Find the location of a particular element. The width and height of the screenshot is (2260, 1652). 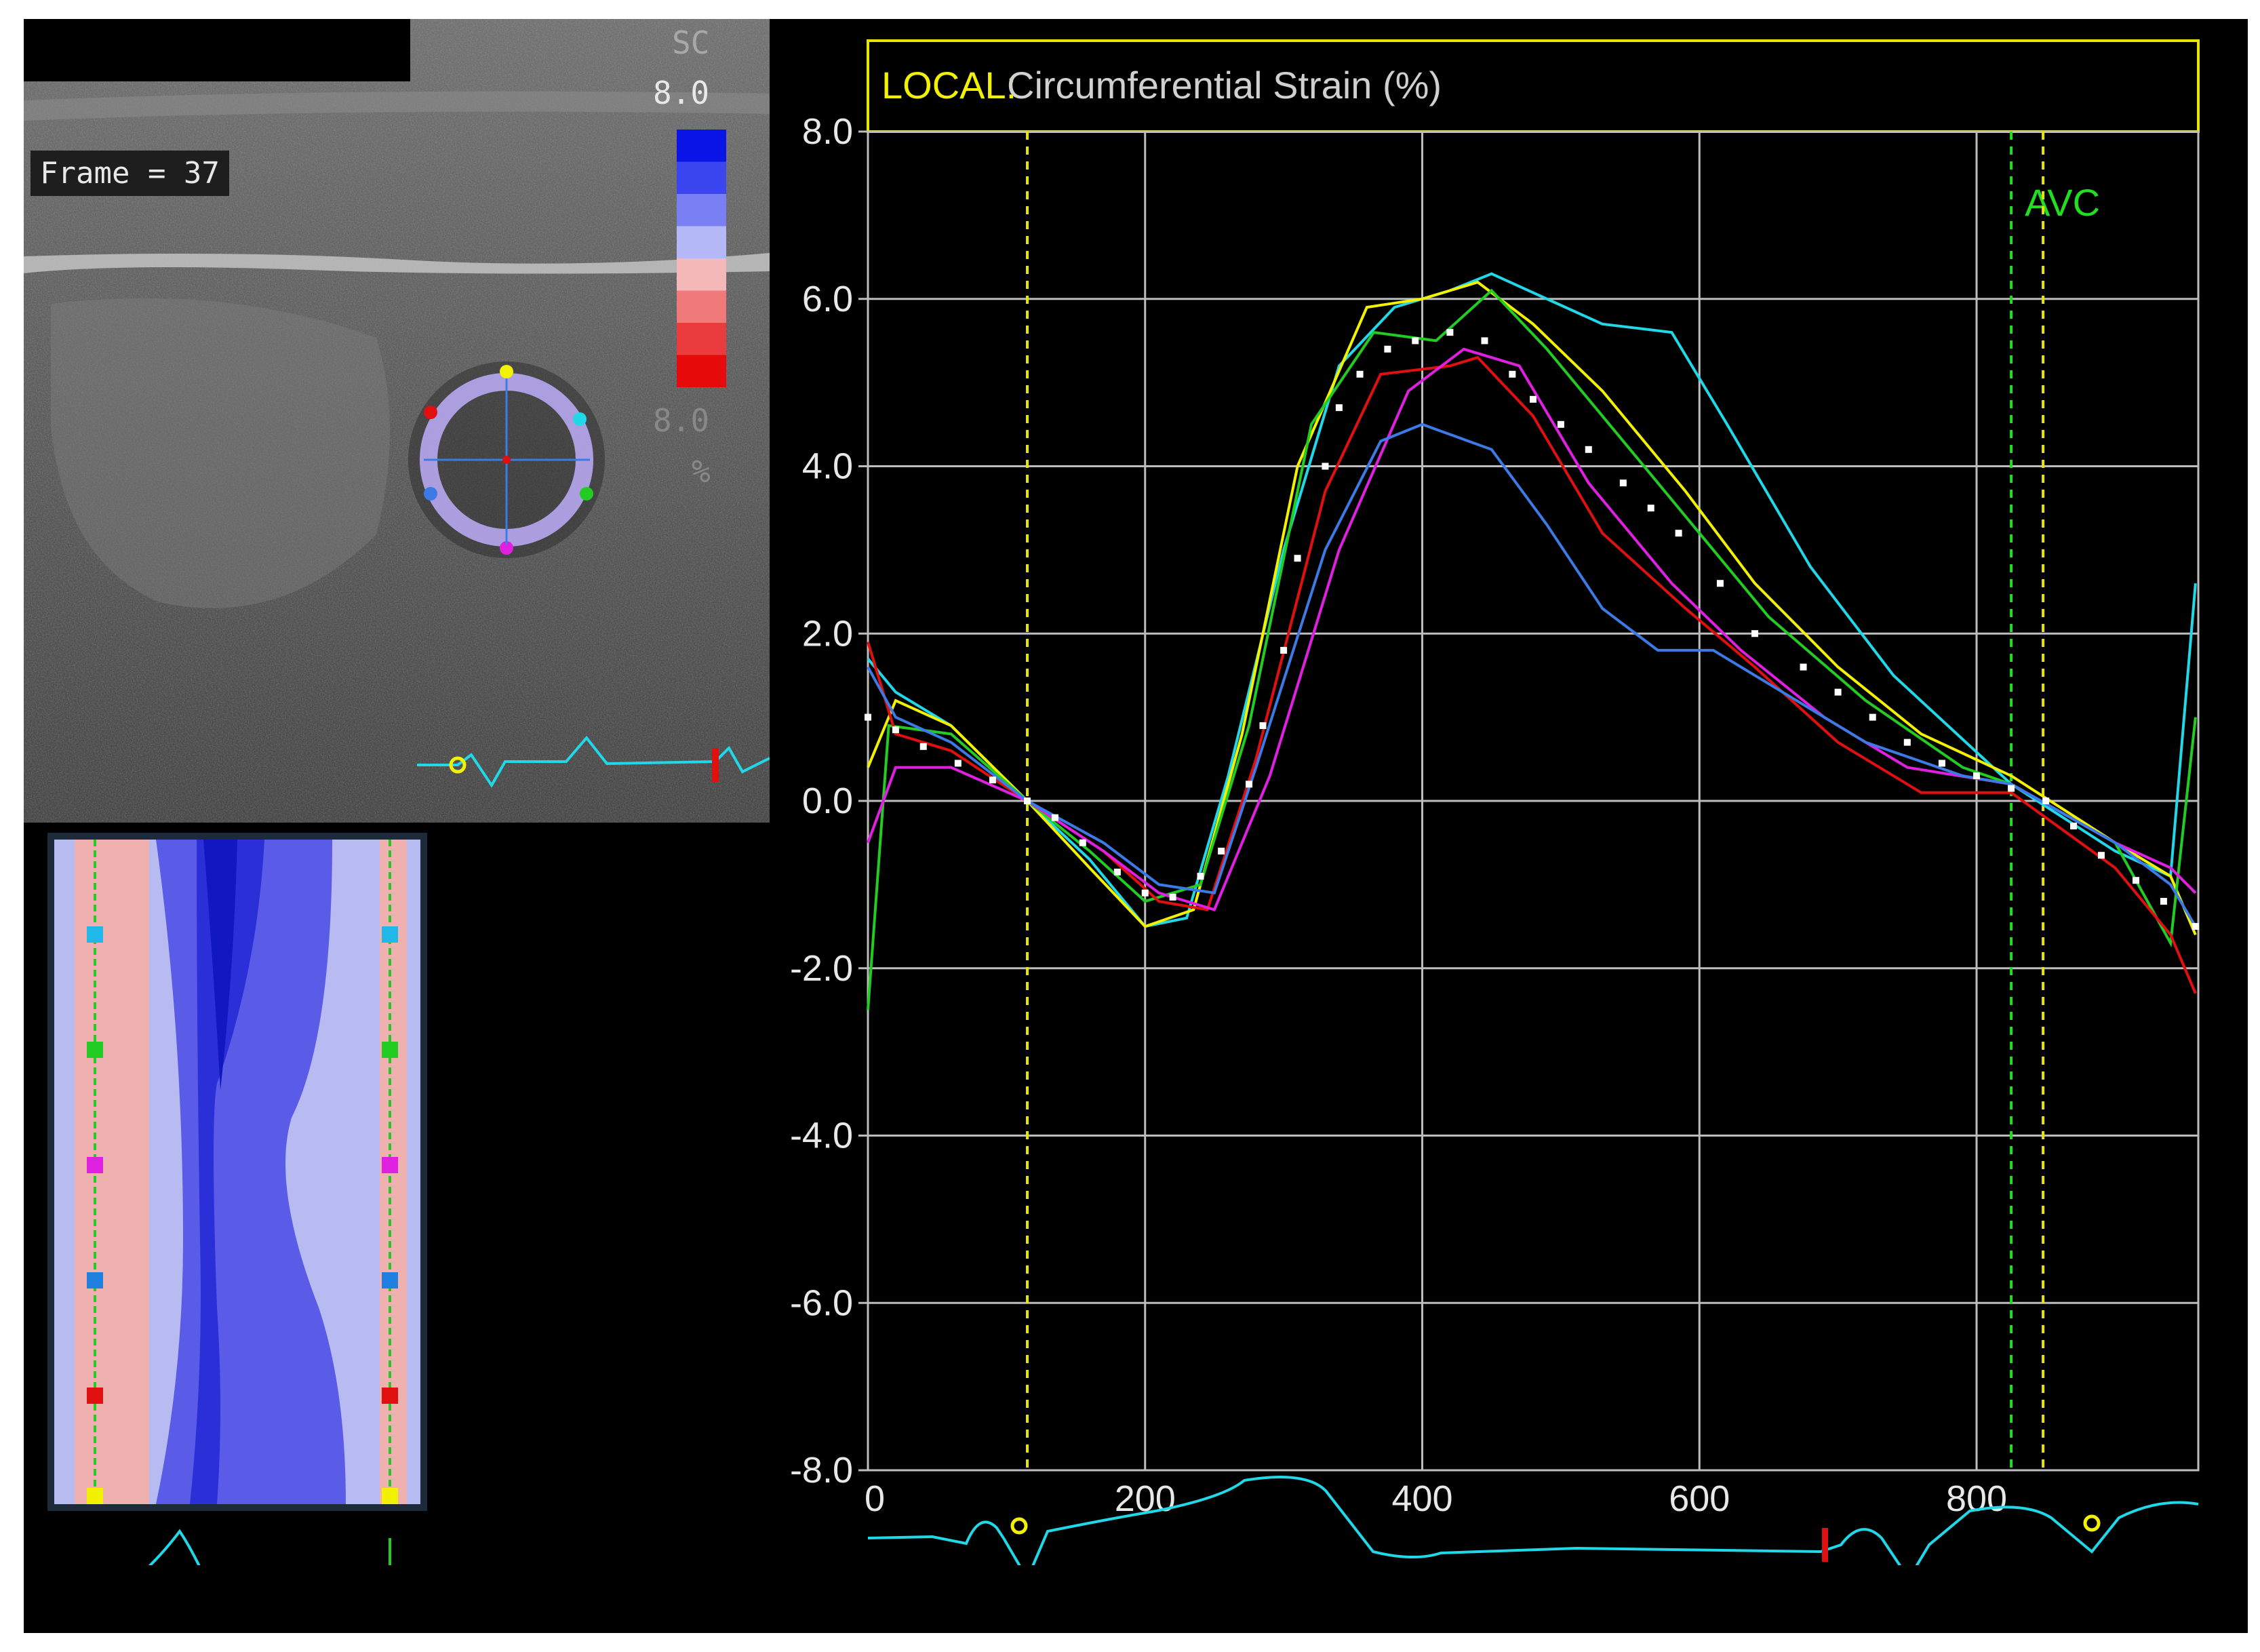

y-axis-ticks: 8.0 6.0 4.0 2.0 0.0 -2.0 -4.0 -6.0 -8.0 is located at coordinates (829, 801).